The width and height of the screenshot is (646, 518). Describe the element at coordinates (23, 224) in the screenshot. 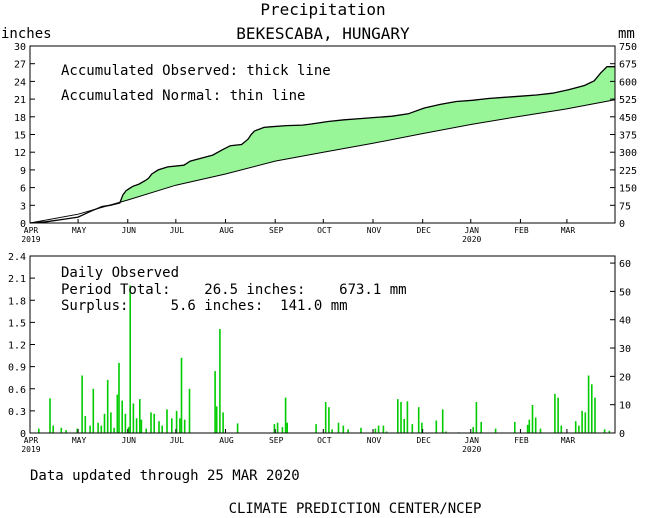

I see `y-tick-label: 0` at that location.